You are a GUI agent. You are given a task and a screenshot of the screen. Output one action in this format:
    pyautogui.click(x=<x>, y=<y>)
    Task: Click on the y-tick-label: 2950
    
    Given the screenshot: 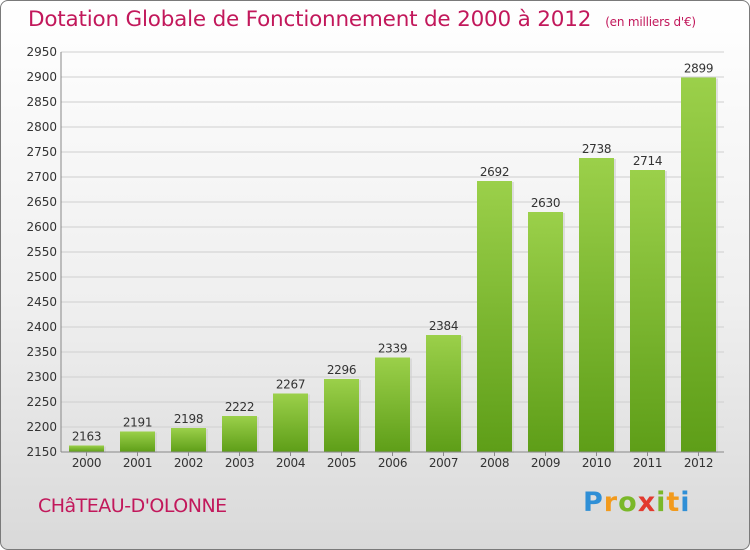 What is the action you would take?
    pyautogui.click(x=41, y=52)
    